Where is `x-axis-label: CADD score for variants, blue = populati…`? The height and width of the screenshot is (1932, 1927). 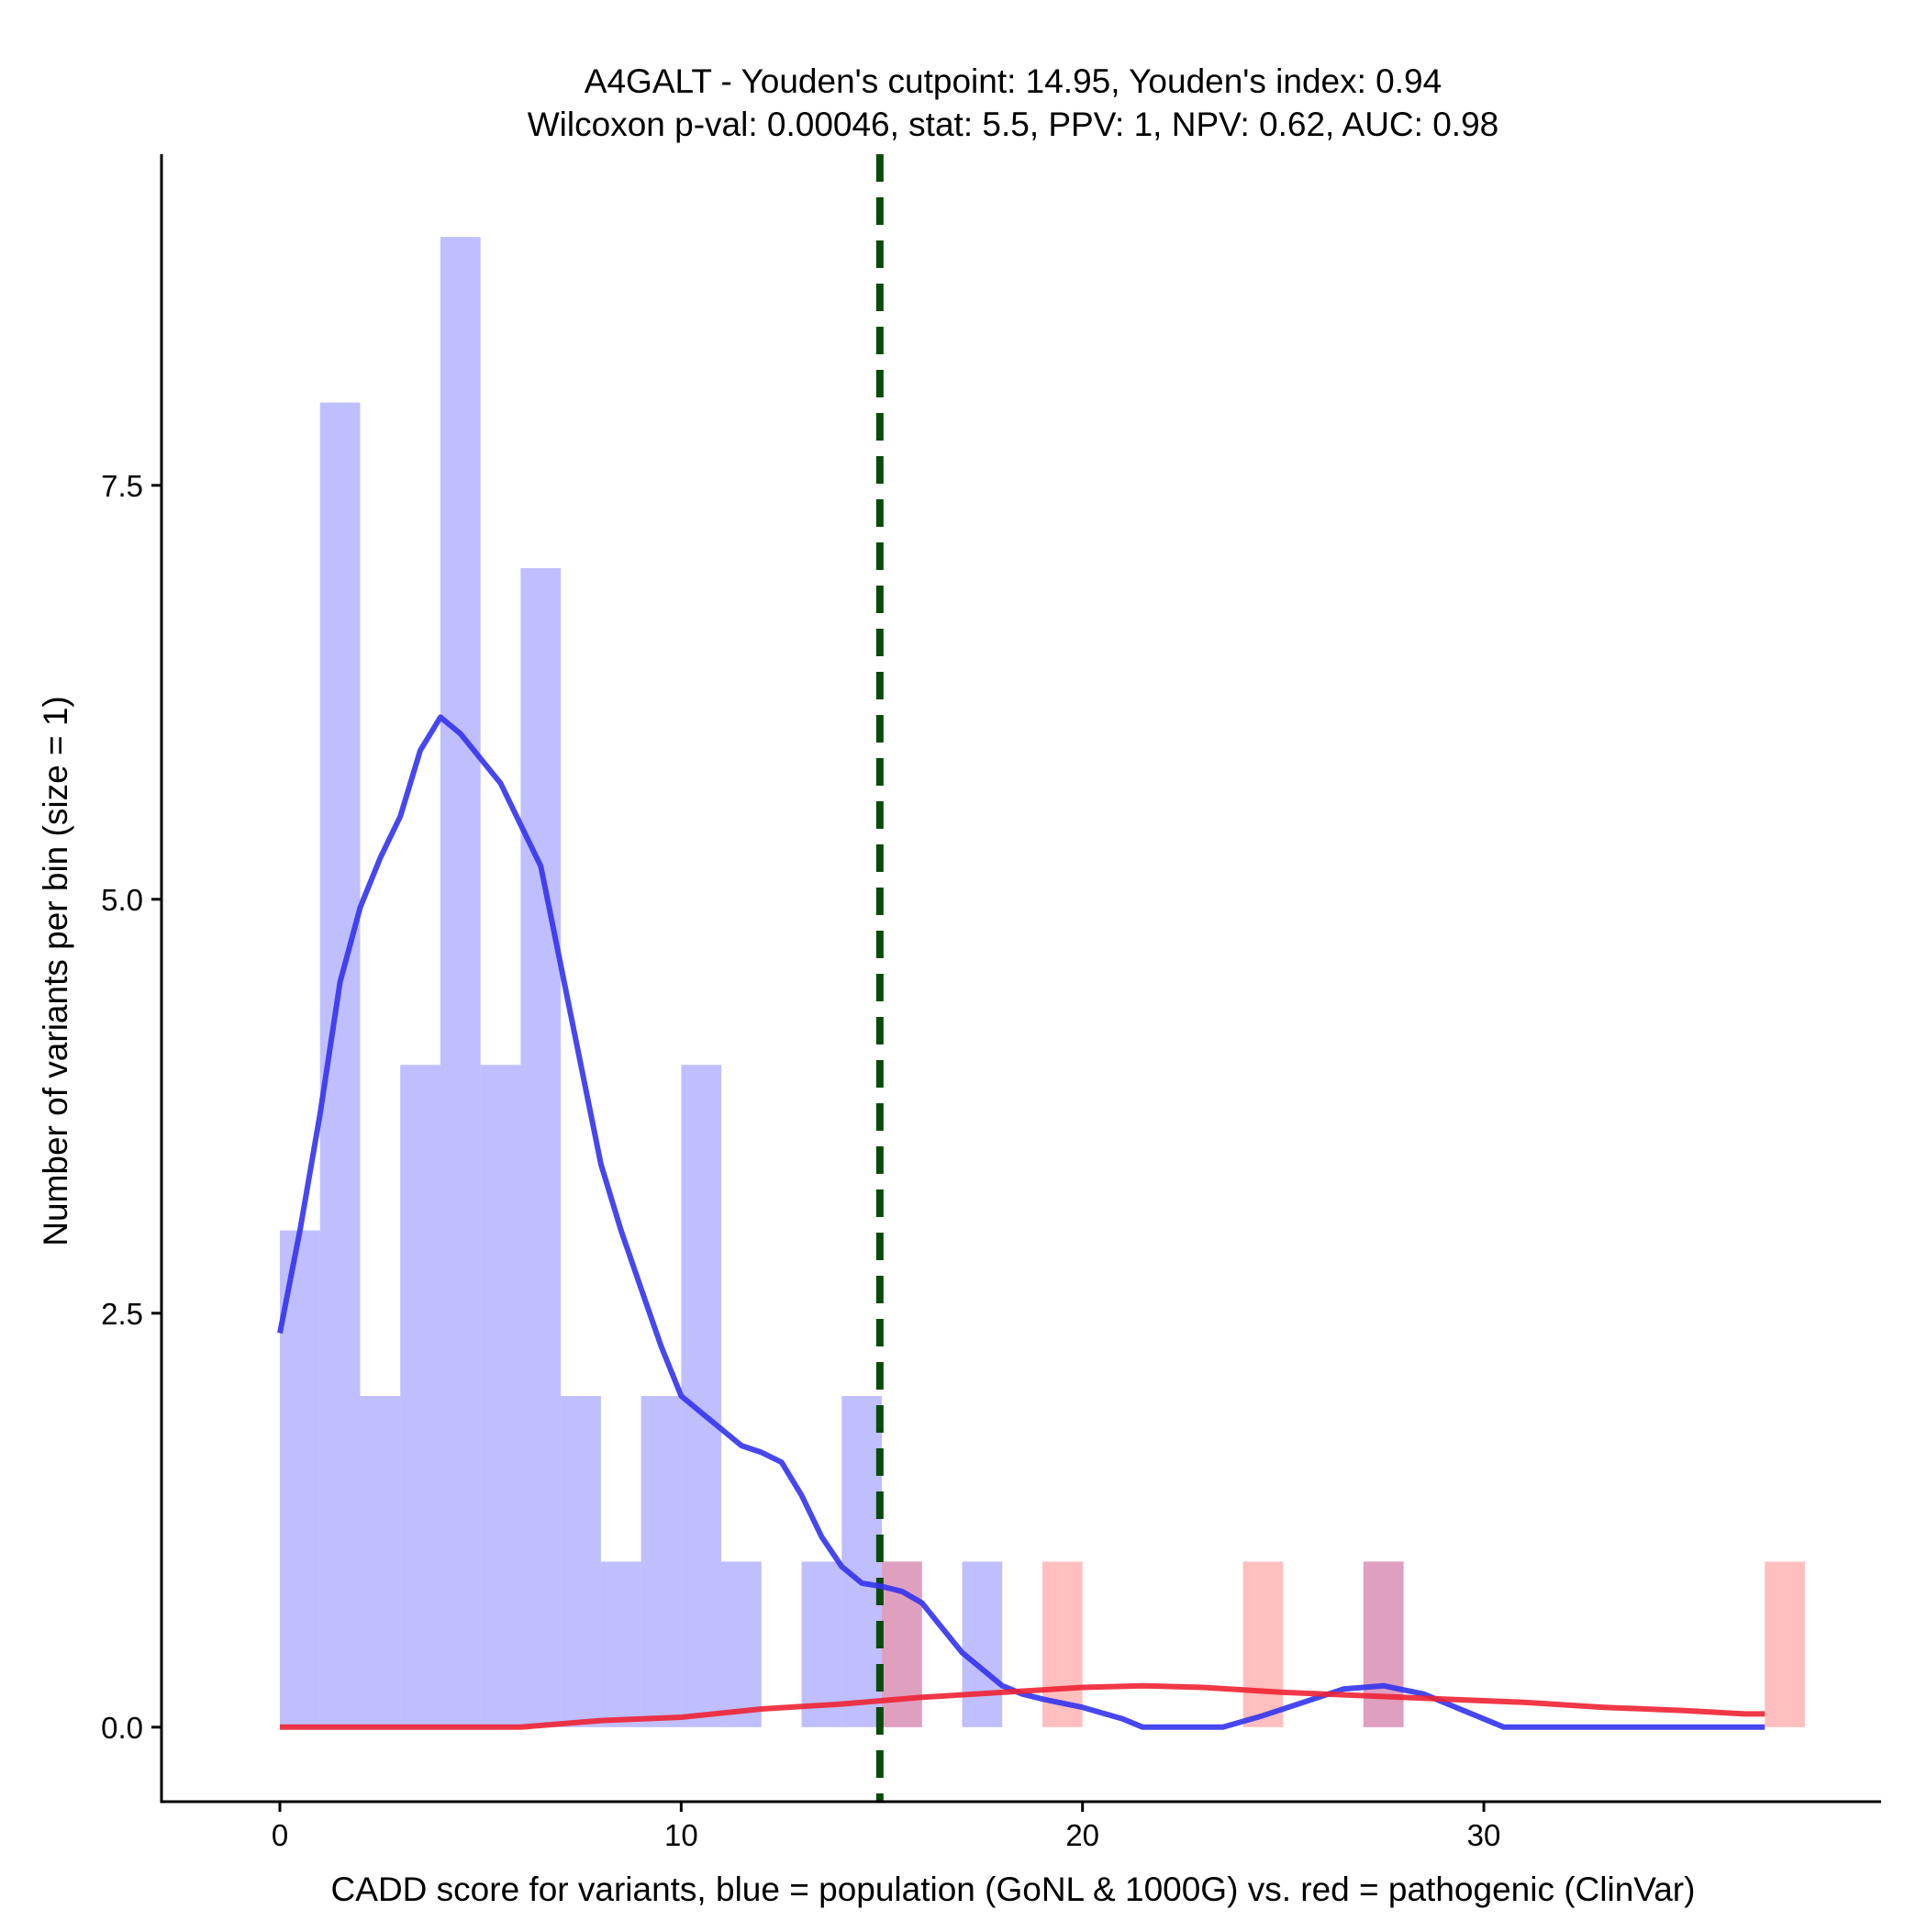
x-axis-label: CADD score for variants, blue = populati… is located at coordinates (1013, 1889).